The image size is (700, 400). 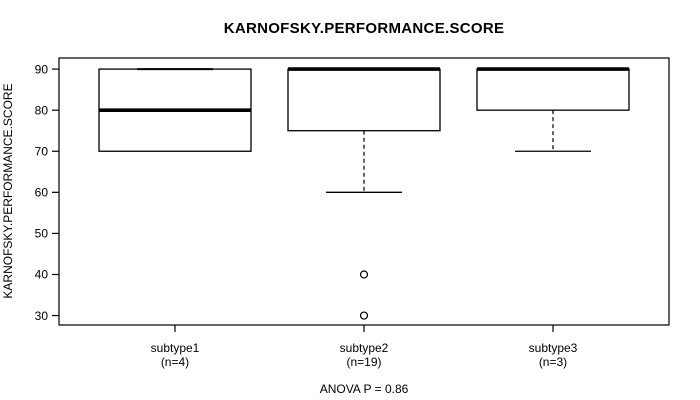 I want to click on x-group-label: subtype2, so click(x=364, y=348).